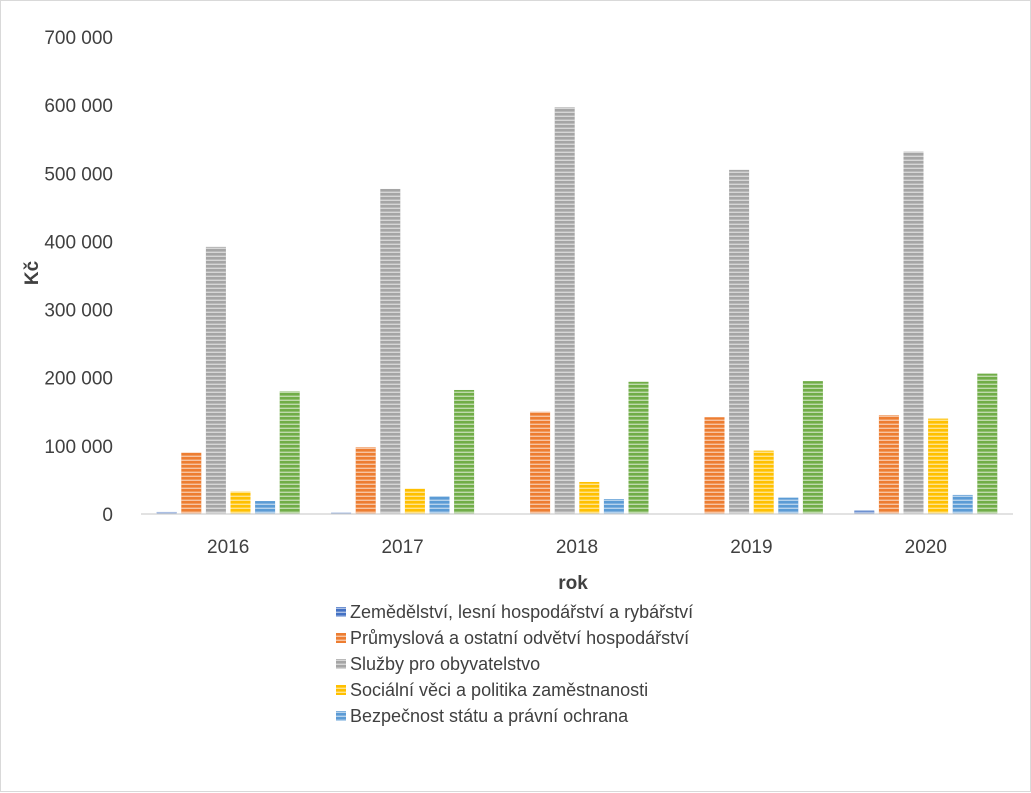 The height and width of the screenshot is (793, 1031). Describe the element at coordinates (445, 664) in the screenshot. I see `legend-label: Služby pro obyvatelstvo` at that location.